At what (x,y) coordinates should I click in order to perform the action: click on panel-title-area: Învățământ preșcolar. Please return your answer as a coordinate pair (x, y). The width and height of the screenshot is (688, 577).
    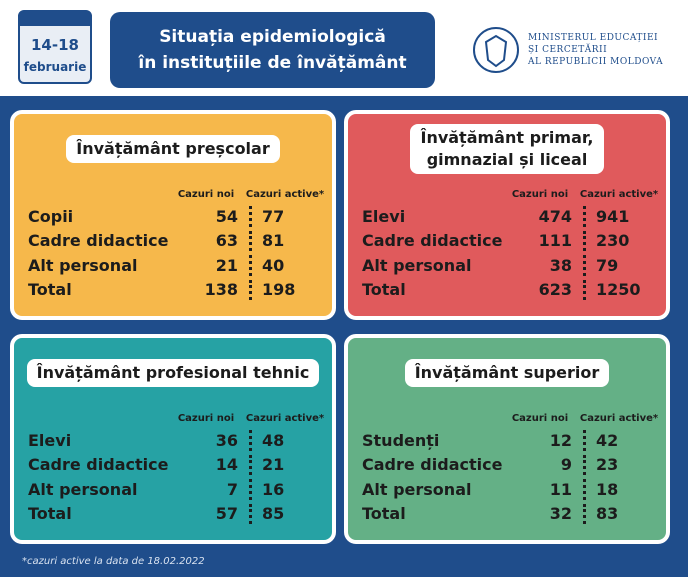
    Looking at the image, I should click on (173, 149).